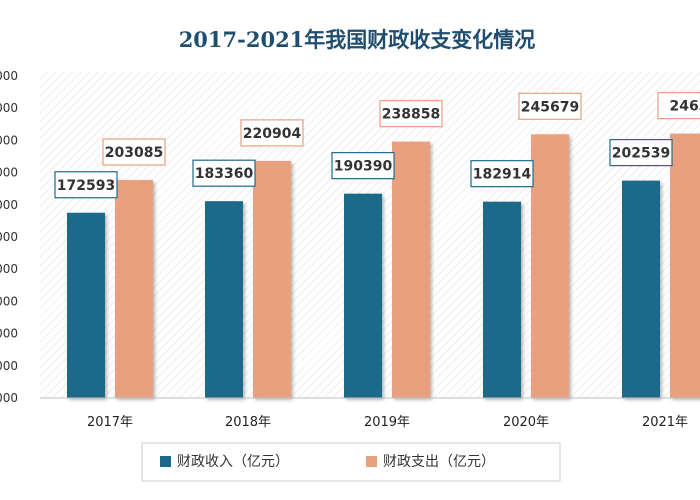 The height and width of the screenshot is (500, 700). I want to click on legend-box, so click(351, 462).